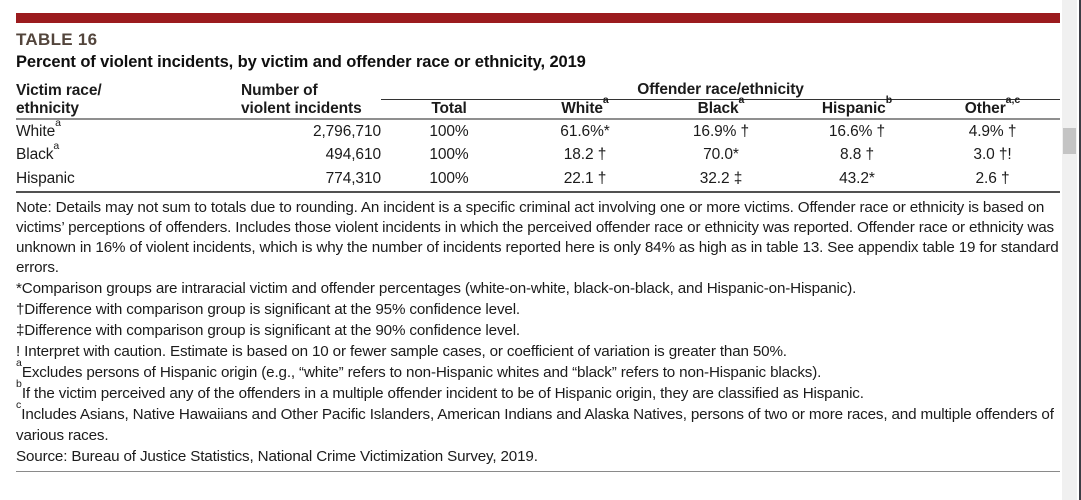 The height and width of the screenshot is (500, 1081). What do you see at coordinates (889, 99) in the screenshot?
I see `col-header-hispanic-sup: b` at bounding box center [889, 99].